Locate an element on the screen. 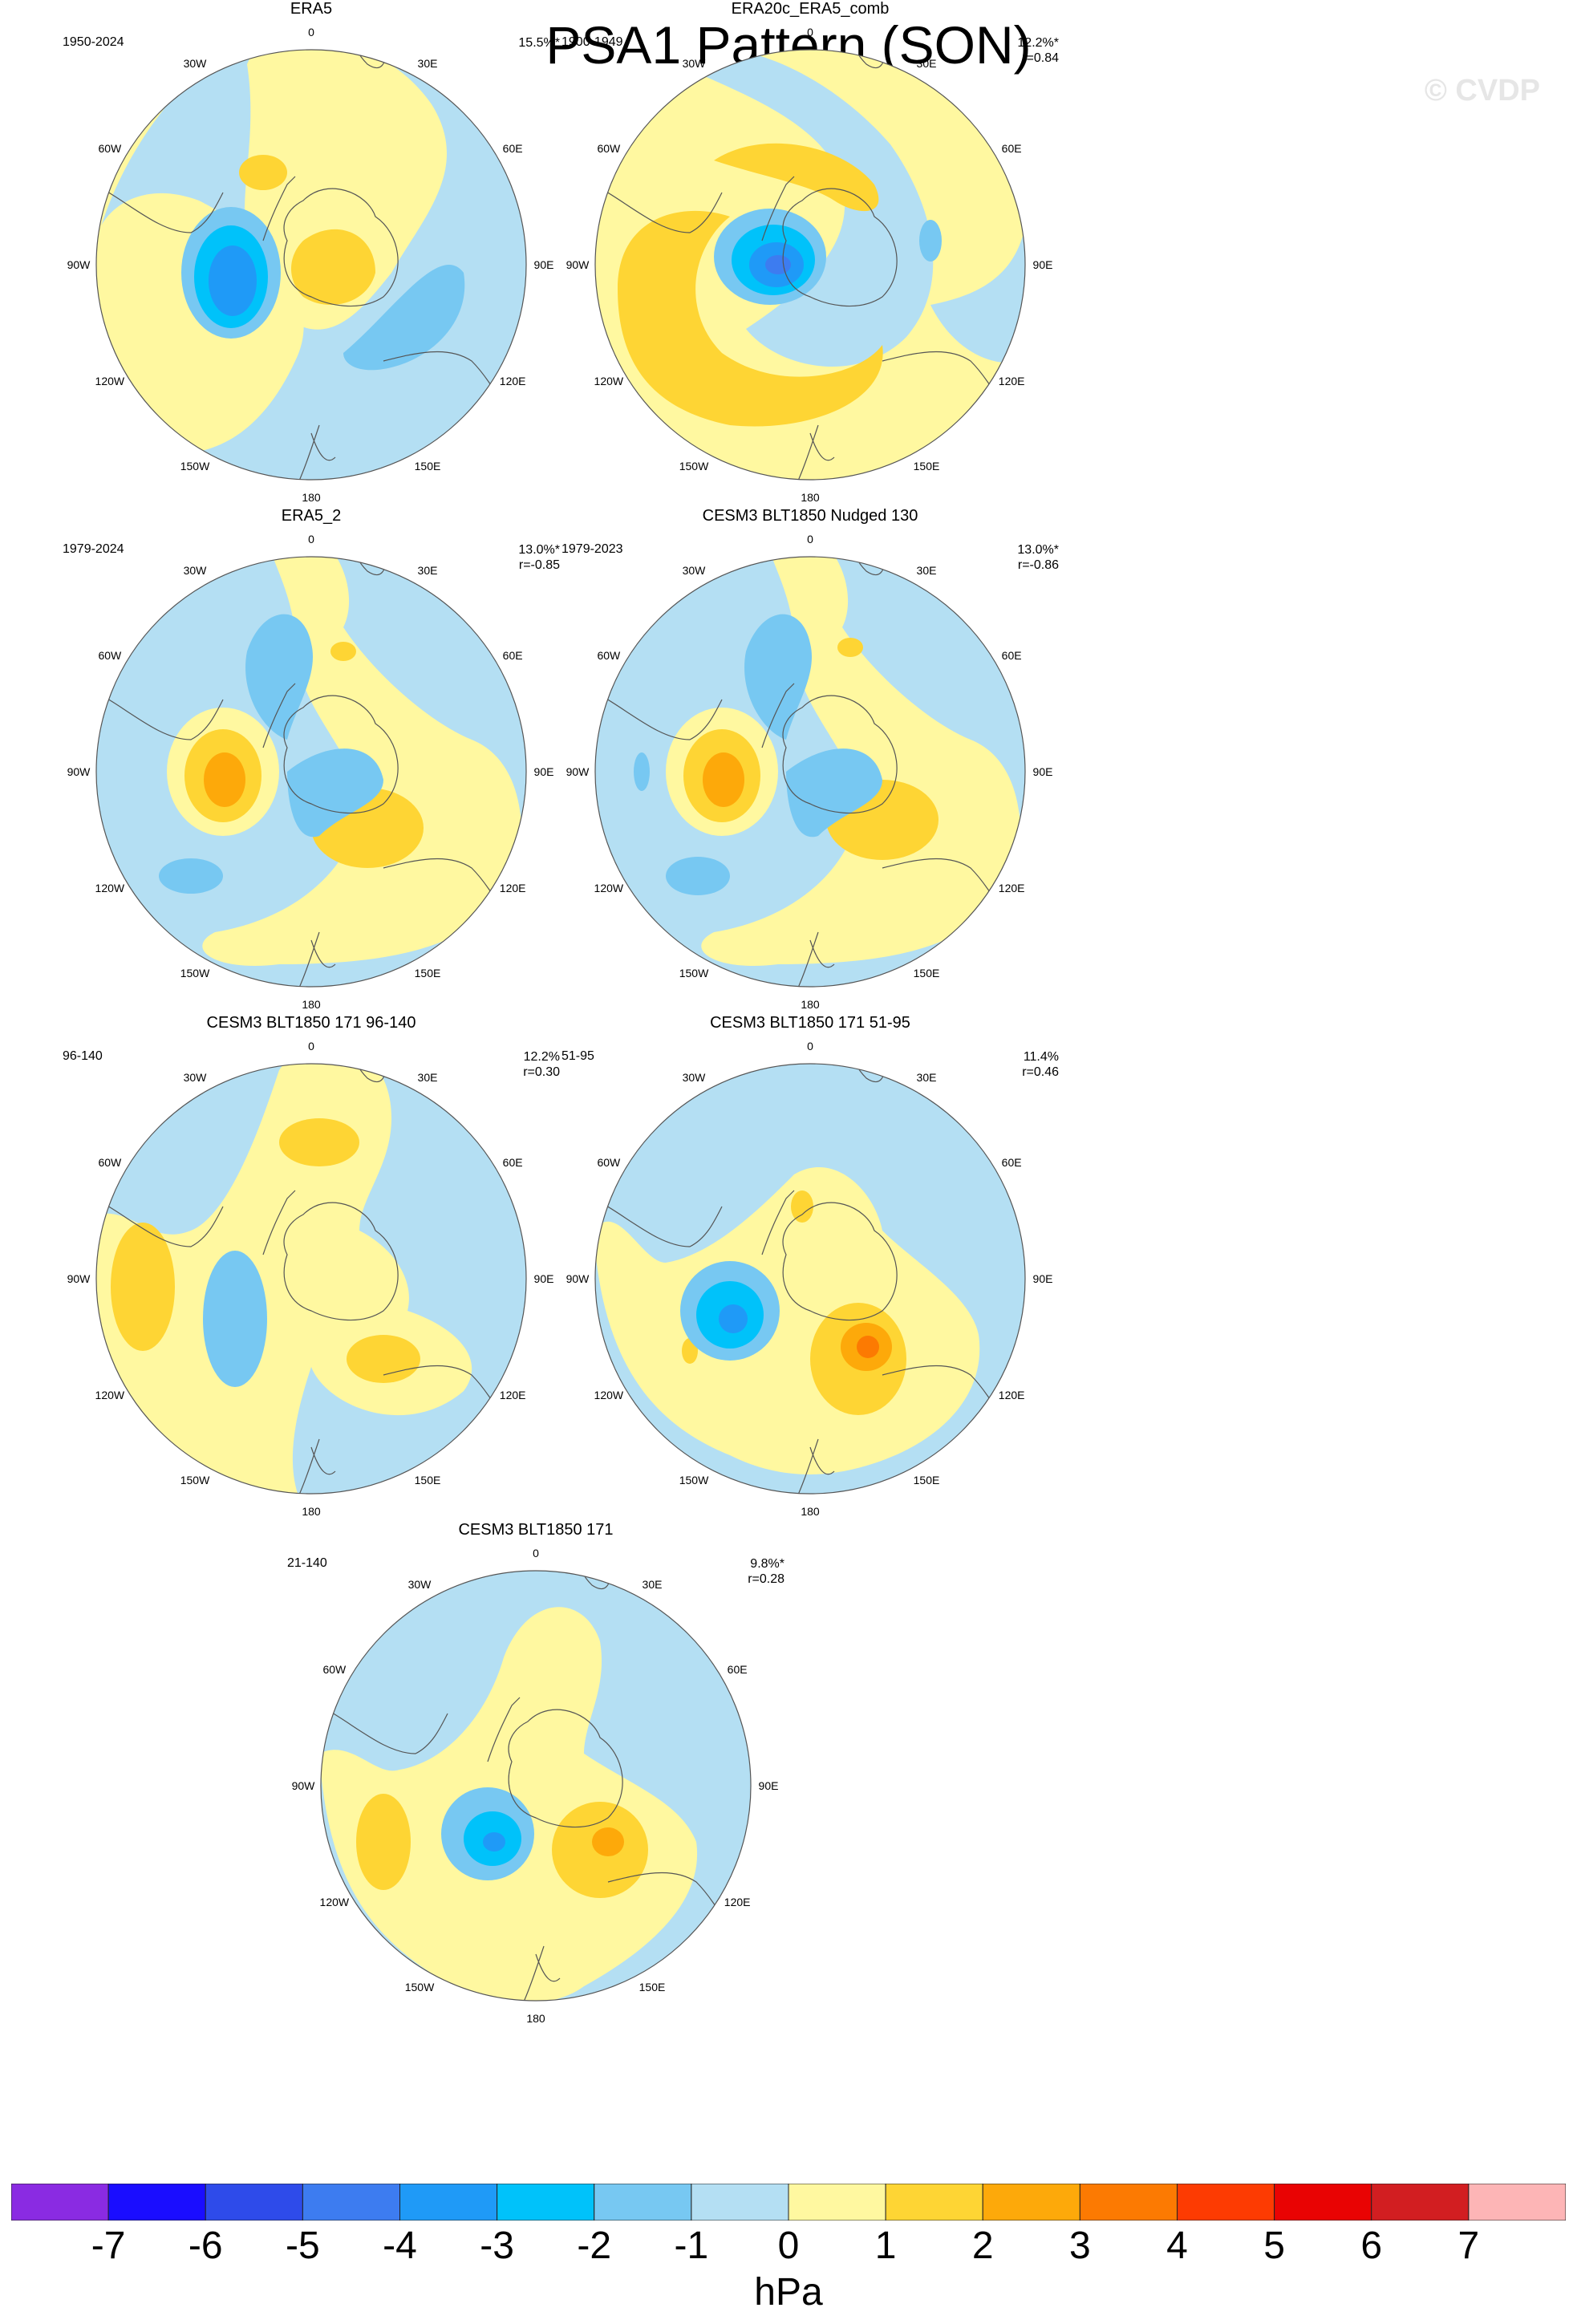 The width and height of the screenshot is (1577, 2324). pattern-correlation: r=-0.86 is located at coordinates (1038, 565).